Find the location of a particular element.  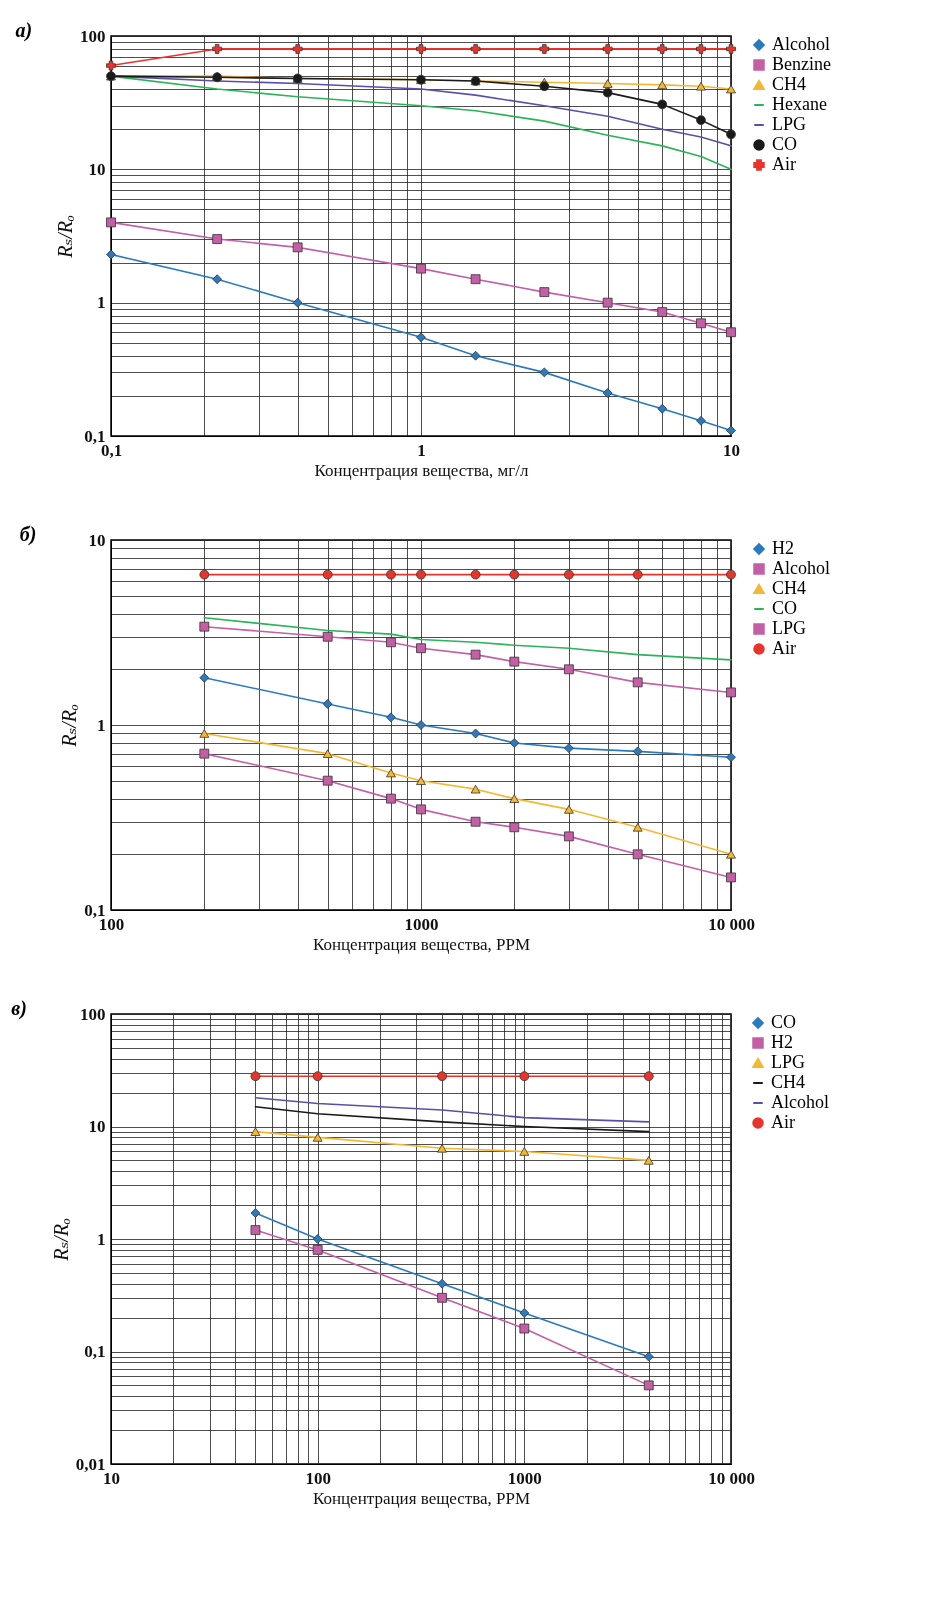

x-tick-label: 10 is located at coordinates (731, 450).